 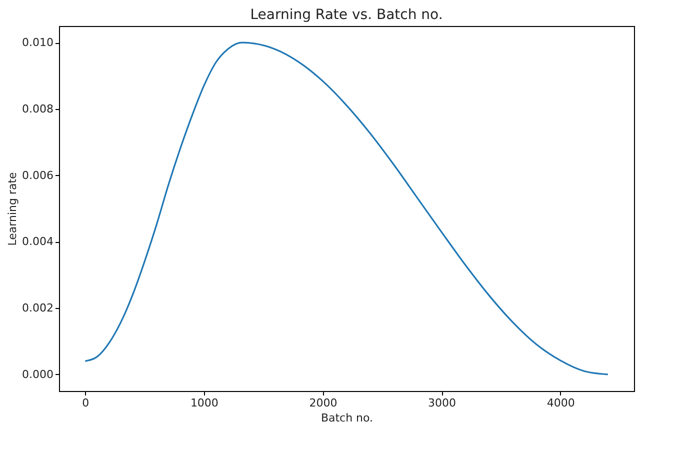 What do you see at coordinates (204, 403) in the screenshot?
I see `x-tick-label: 1000` at bounding box center [204, 403].